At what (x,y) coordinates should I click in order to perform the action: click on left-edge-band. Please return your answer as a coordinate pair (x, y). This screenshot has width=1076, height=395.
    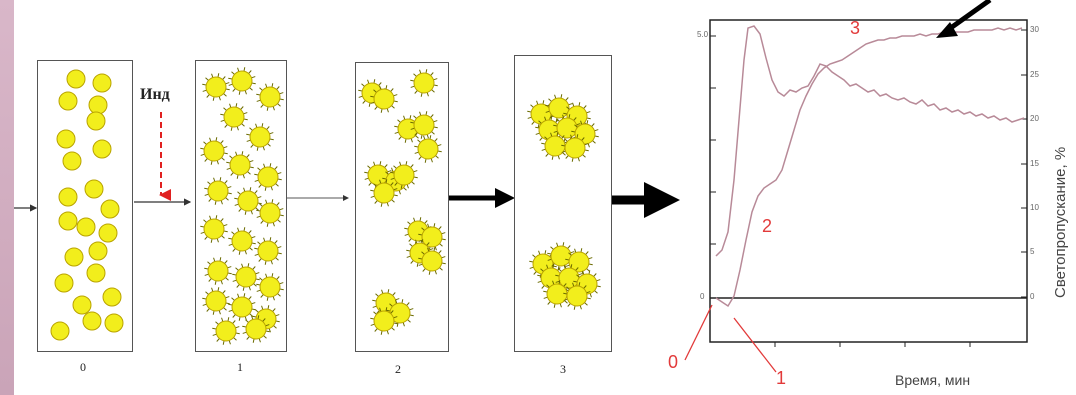
    Looking at the image, I should click on (7, 197).